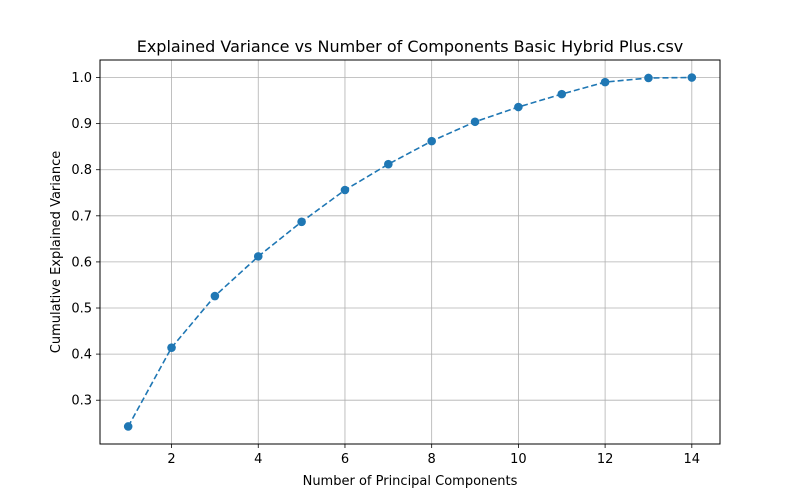 This screenshot has width=800, height=500. I want to click on y-tick-label: 0.3, so click(81, 401).